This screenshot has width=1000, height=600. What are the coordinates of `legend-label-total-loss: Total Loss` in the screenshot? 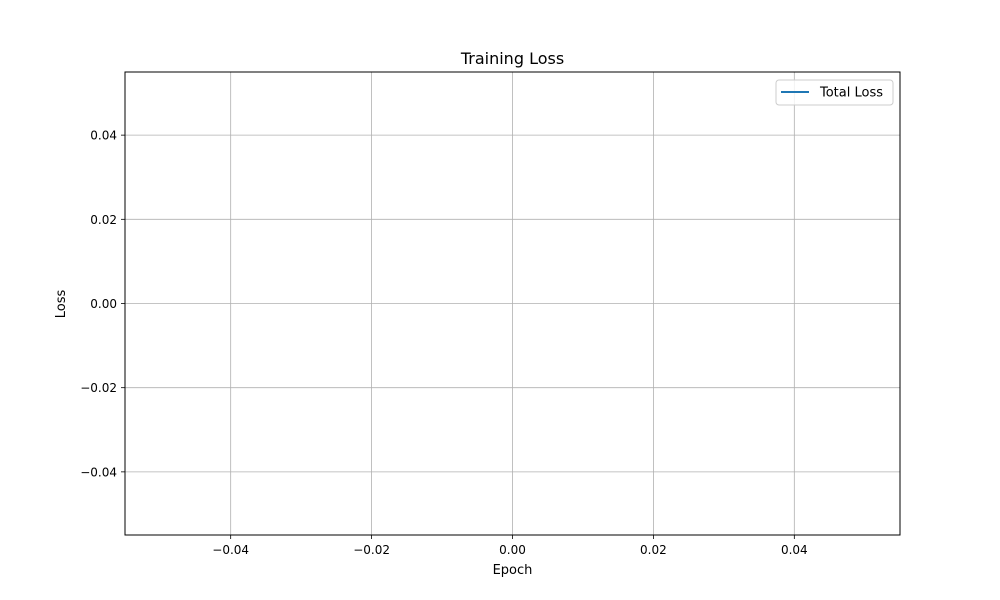 It's located at (851, 93).